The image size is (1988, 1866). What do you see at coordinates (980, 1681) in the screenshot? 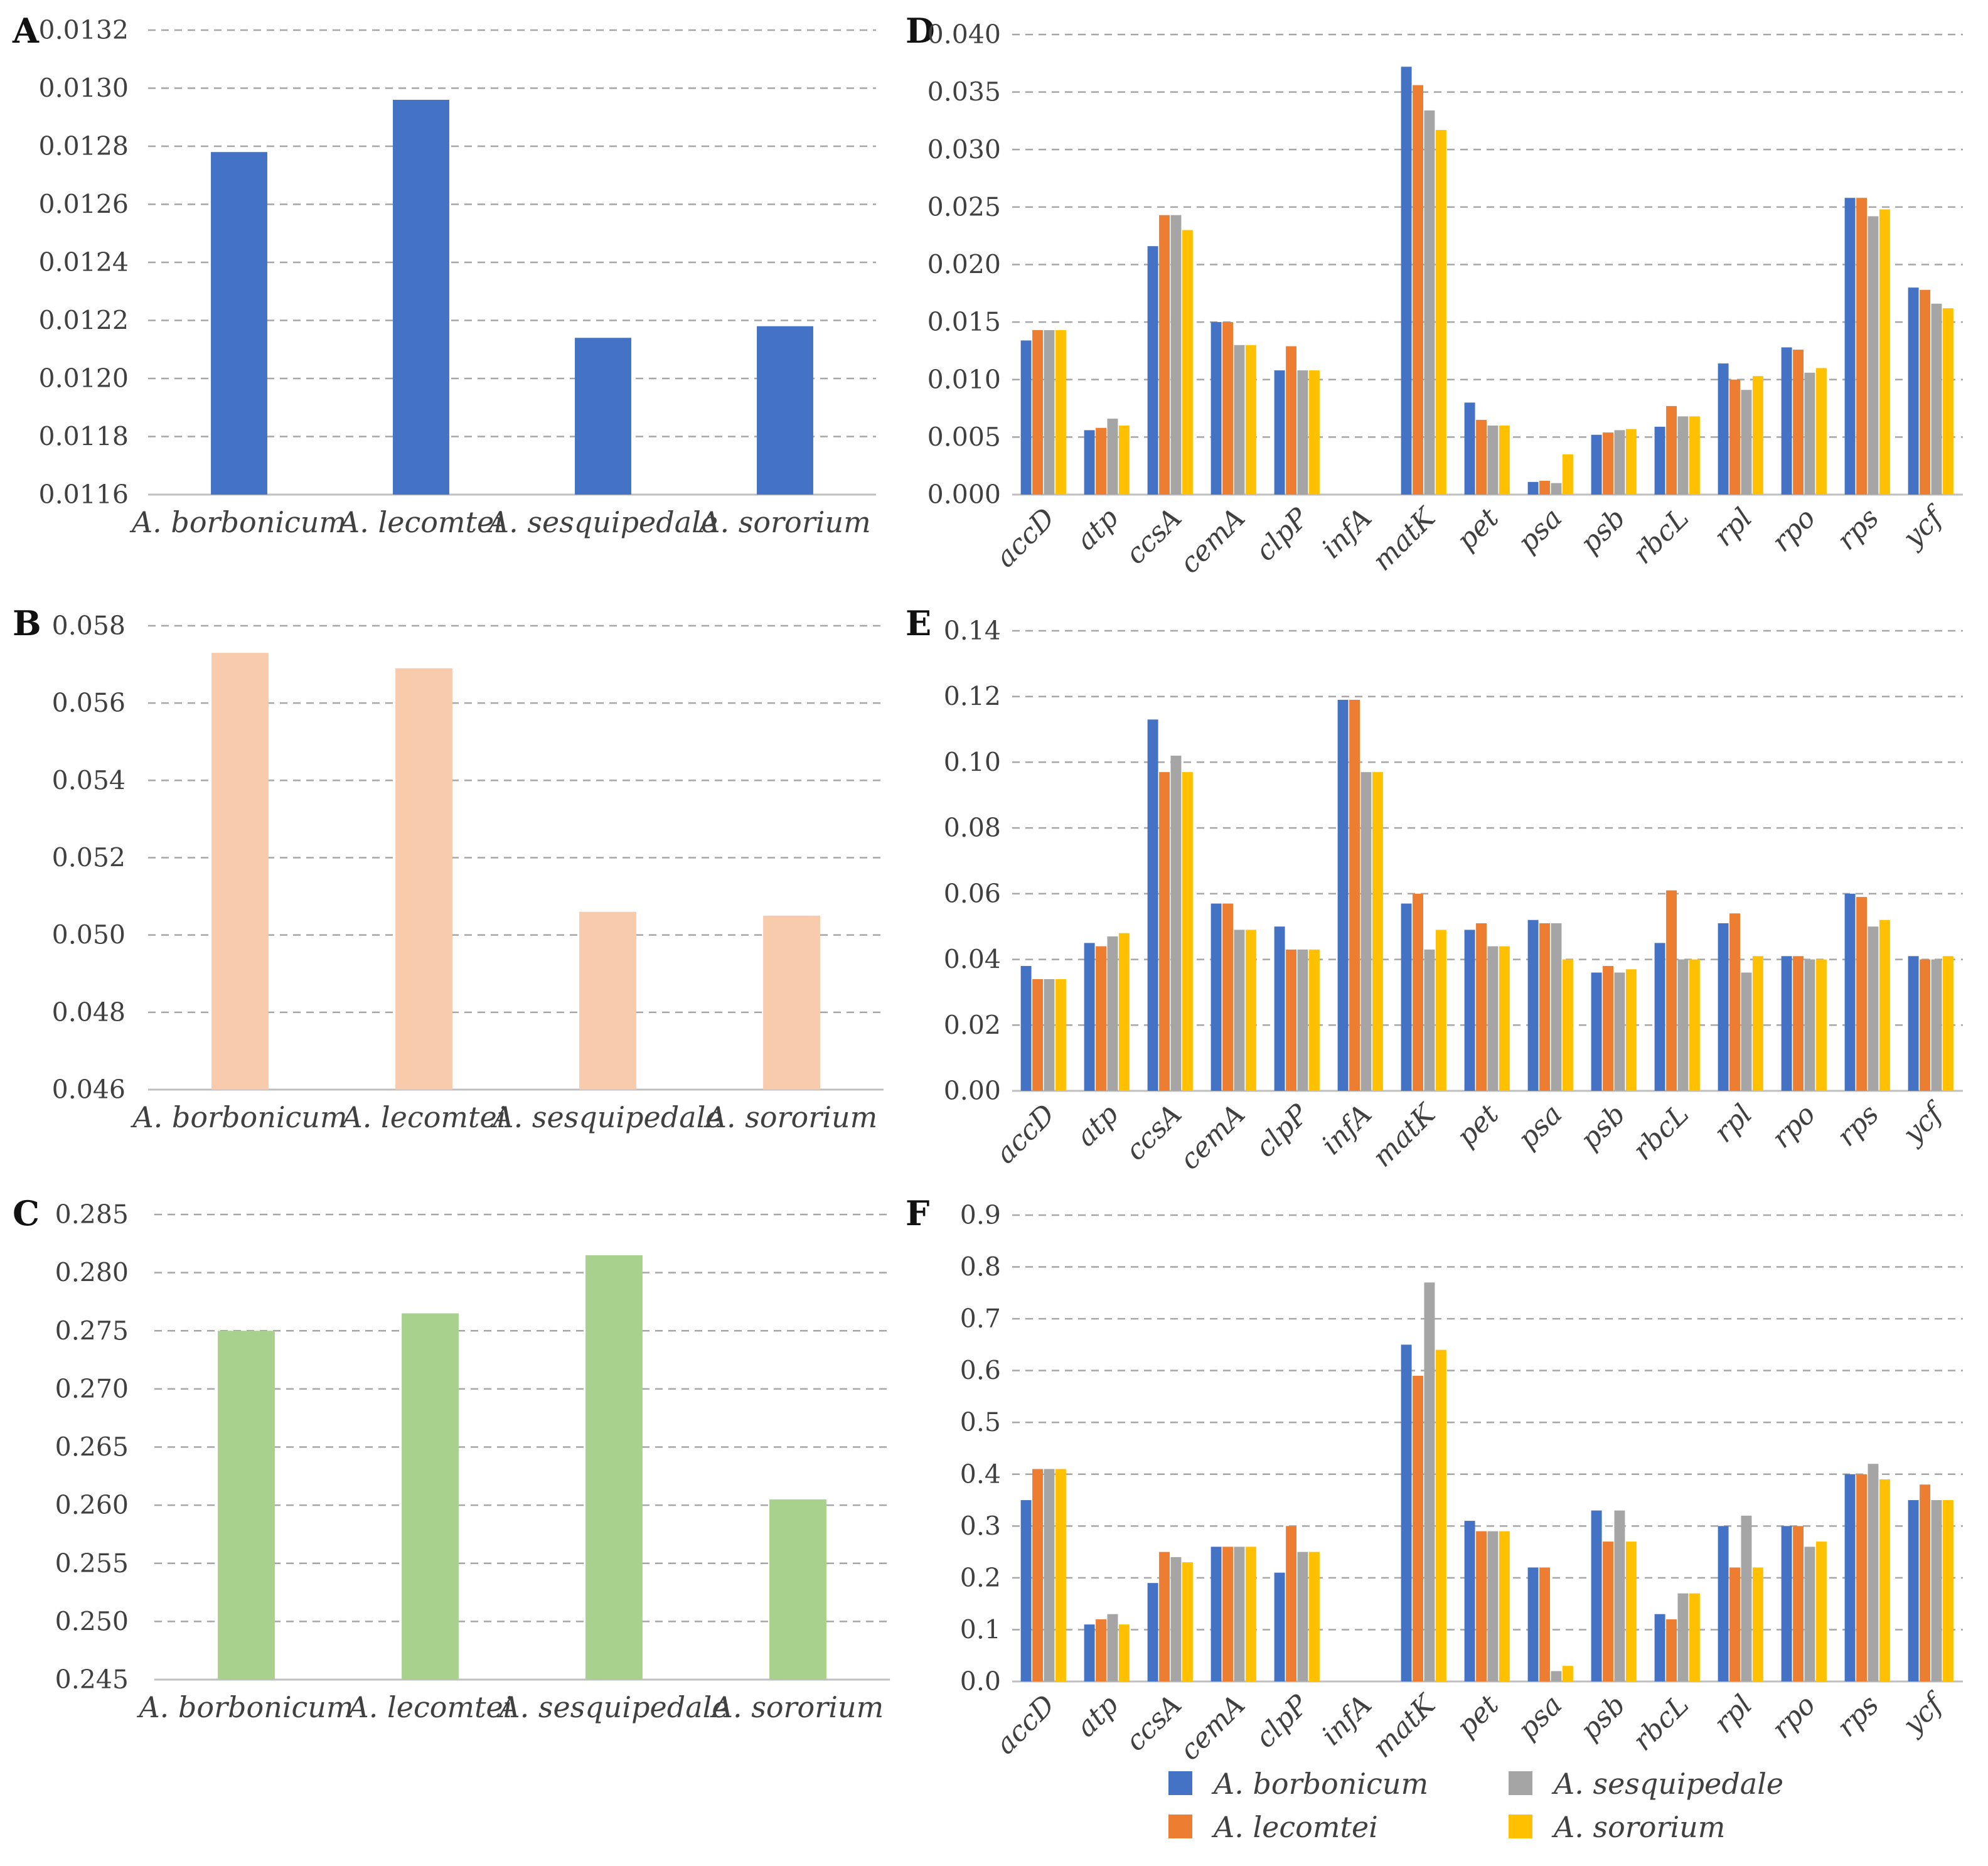
I see `y-tick-label: 0.0` at bounding box center [980, 1681].